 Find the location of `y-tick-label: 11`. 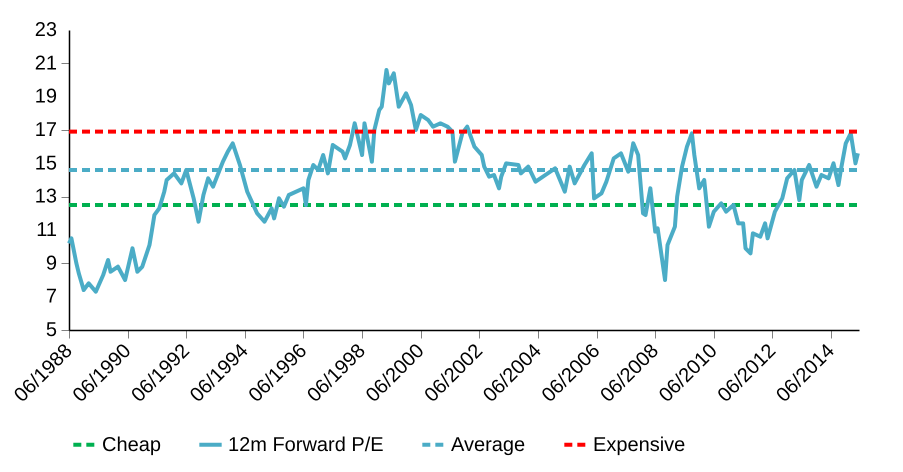

y-tick-label: 11 is located at coordinates (46, 230).